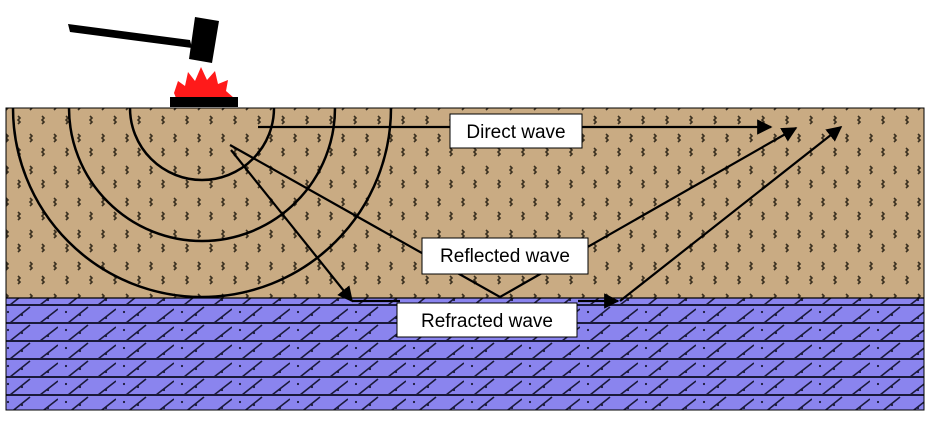 The image size is (936, 422). Describe the element at coordinates (143, 40) in the screenshot. I see `hammer-icon` at that location.